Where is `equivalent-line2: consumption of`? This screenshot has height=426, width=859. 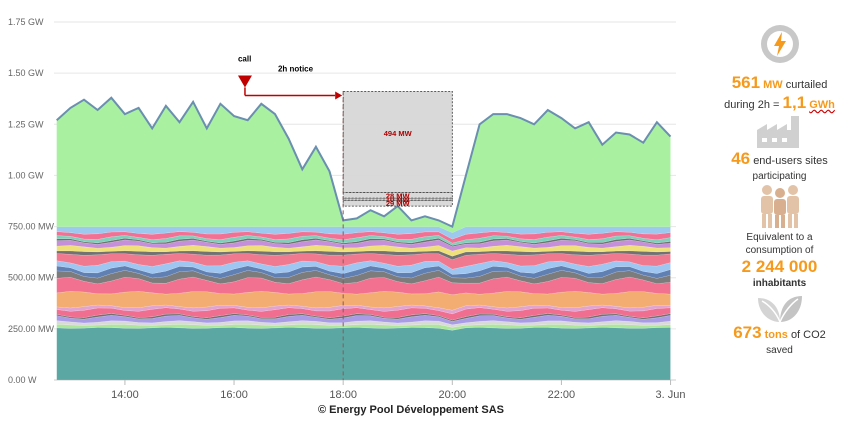 equivalent-line2: consumption of is located at coordinates (779, 250).